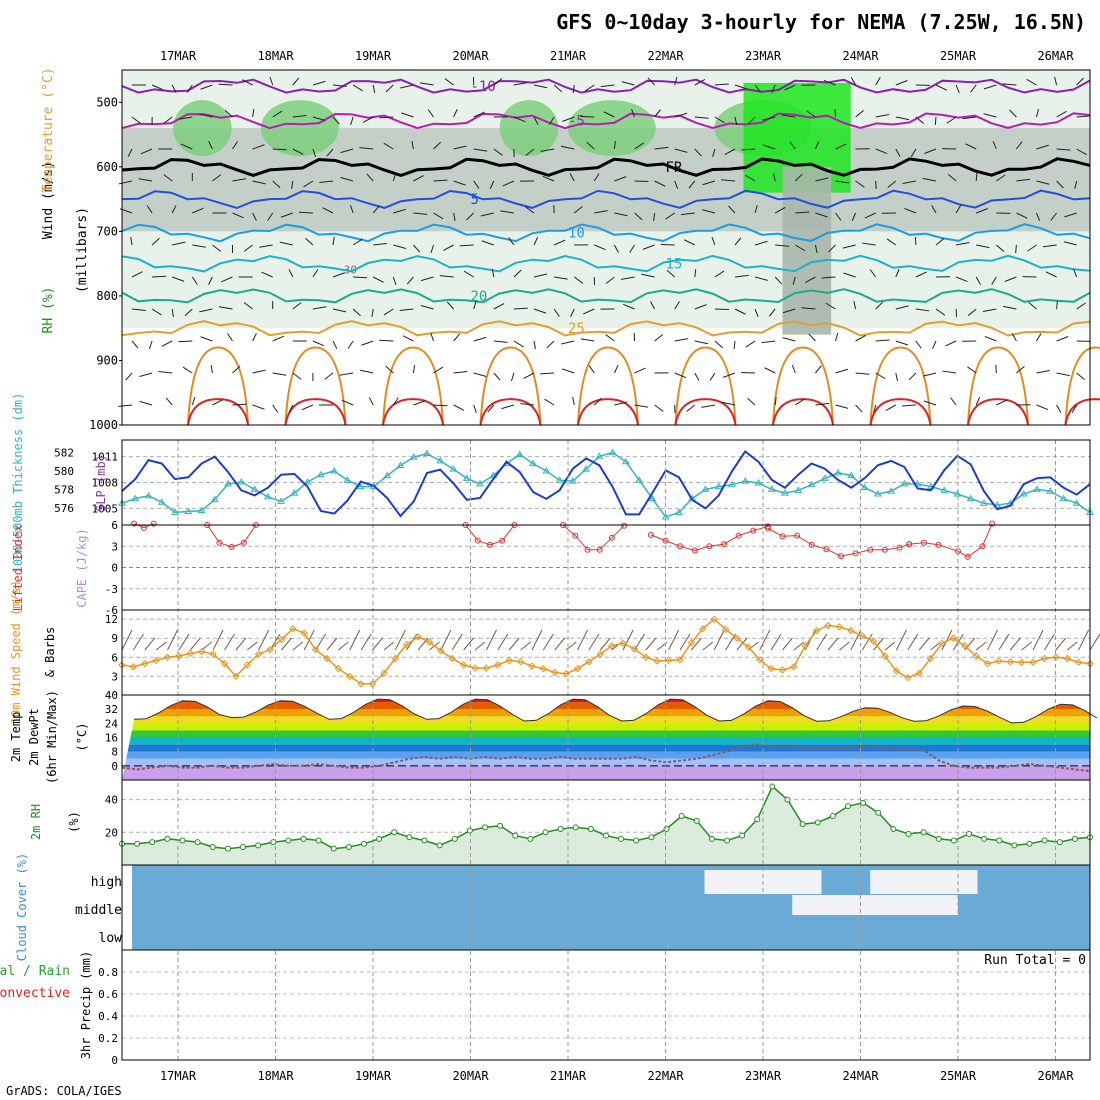 The image size is (1100, 1100). Describe the element at coordinates (103, 425) in the screenshot. I see `upper-air-tick: 1000` at that location.